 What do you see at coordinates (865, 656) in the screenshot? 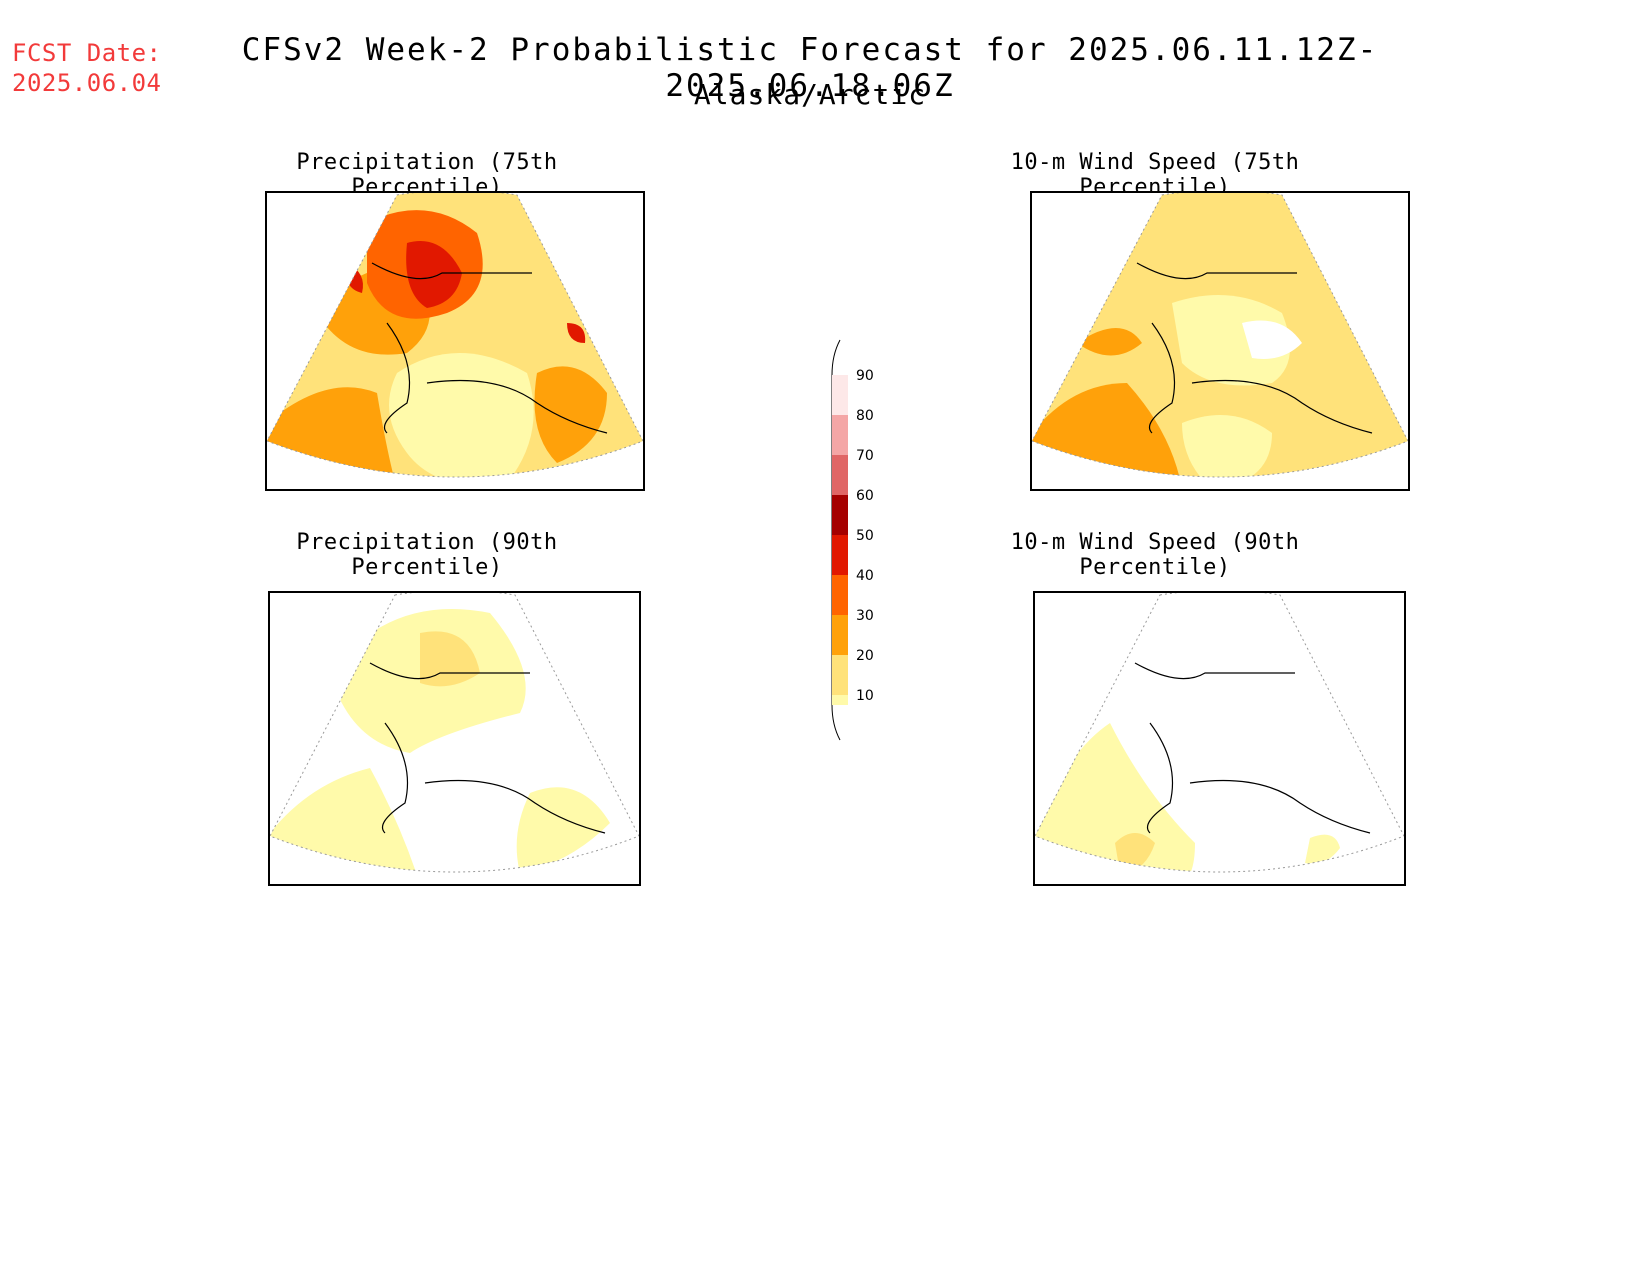
I see `colorbar-label-20: 20` at bounding box center [865, 656].